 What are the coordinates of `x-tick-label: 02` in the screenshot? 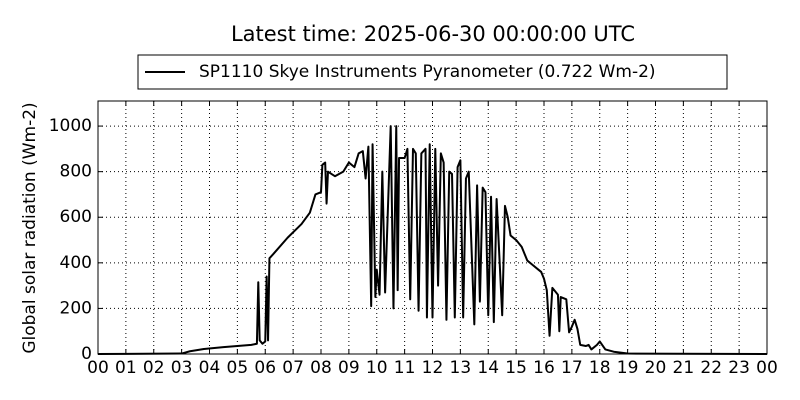 It's located at (154, 368).